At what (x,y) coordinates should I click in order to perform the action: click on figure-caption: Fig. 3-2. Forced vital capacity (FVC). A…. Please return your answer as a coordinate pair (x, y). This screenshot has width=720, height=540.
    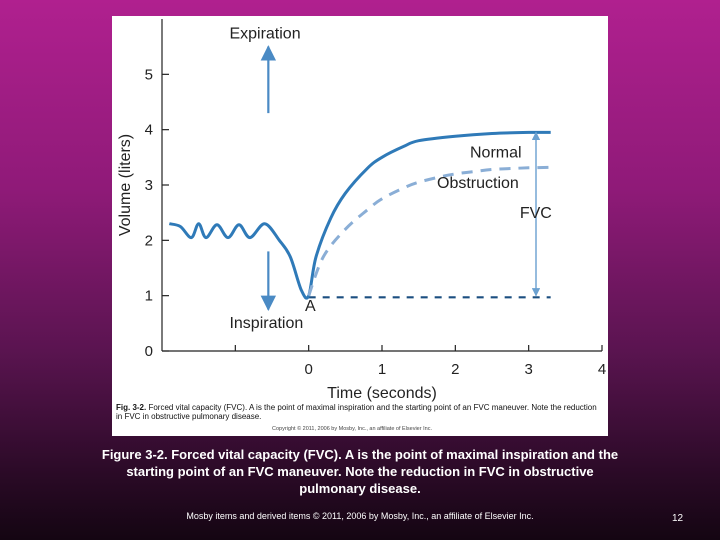
    Looking at the image, I should click on (360, 412).